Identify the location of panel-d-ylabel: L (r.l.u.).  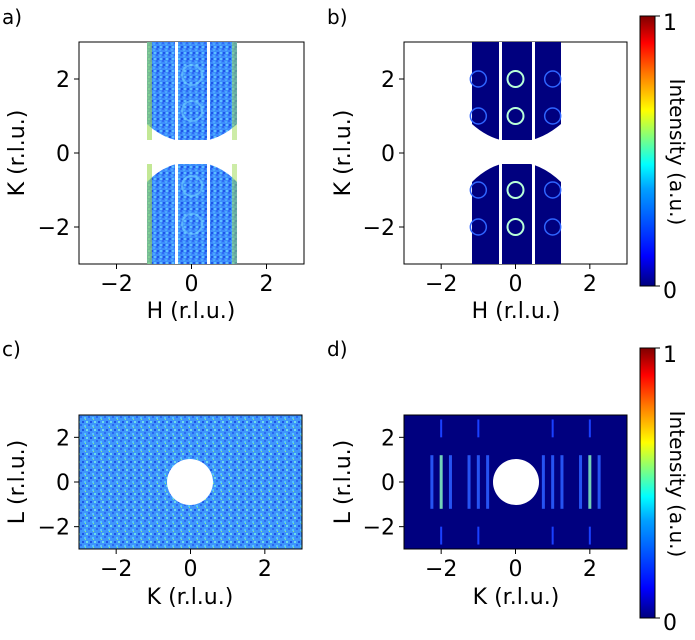
(343, 482).